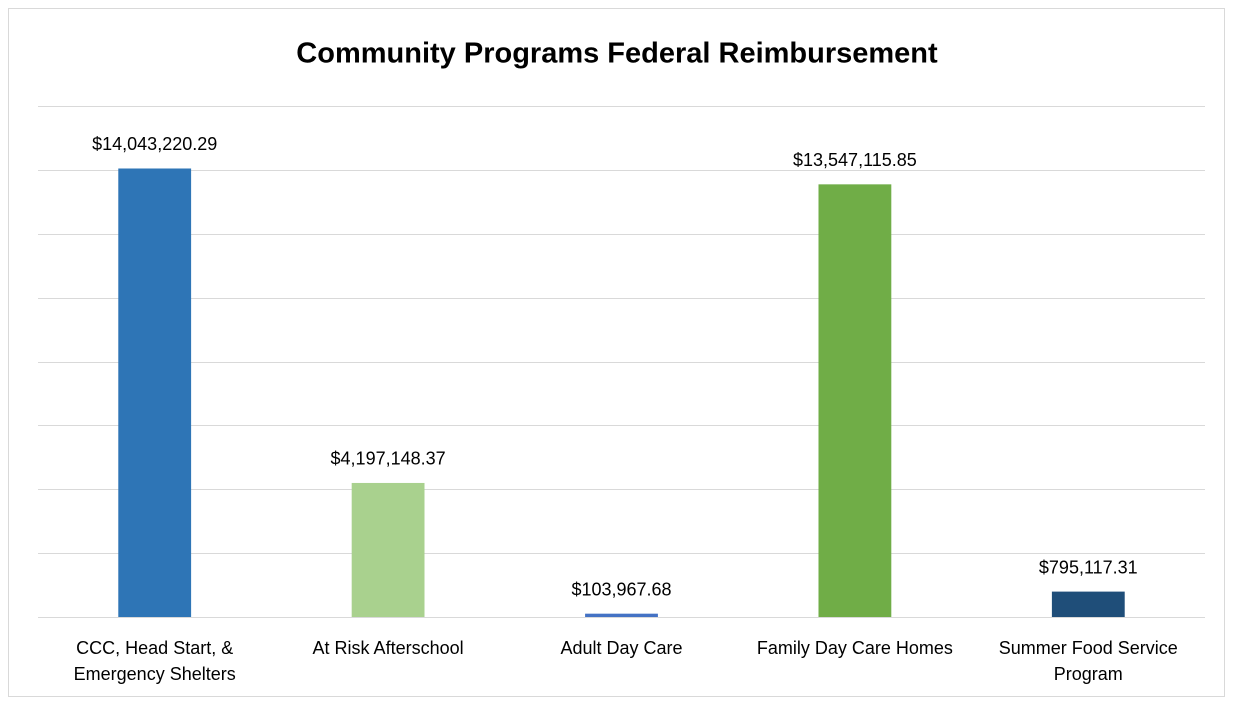  What do you see at coordinates (621, 589) in the screenshot?
I see `data-label: $103,967.68` at bounding box center [621, 589].